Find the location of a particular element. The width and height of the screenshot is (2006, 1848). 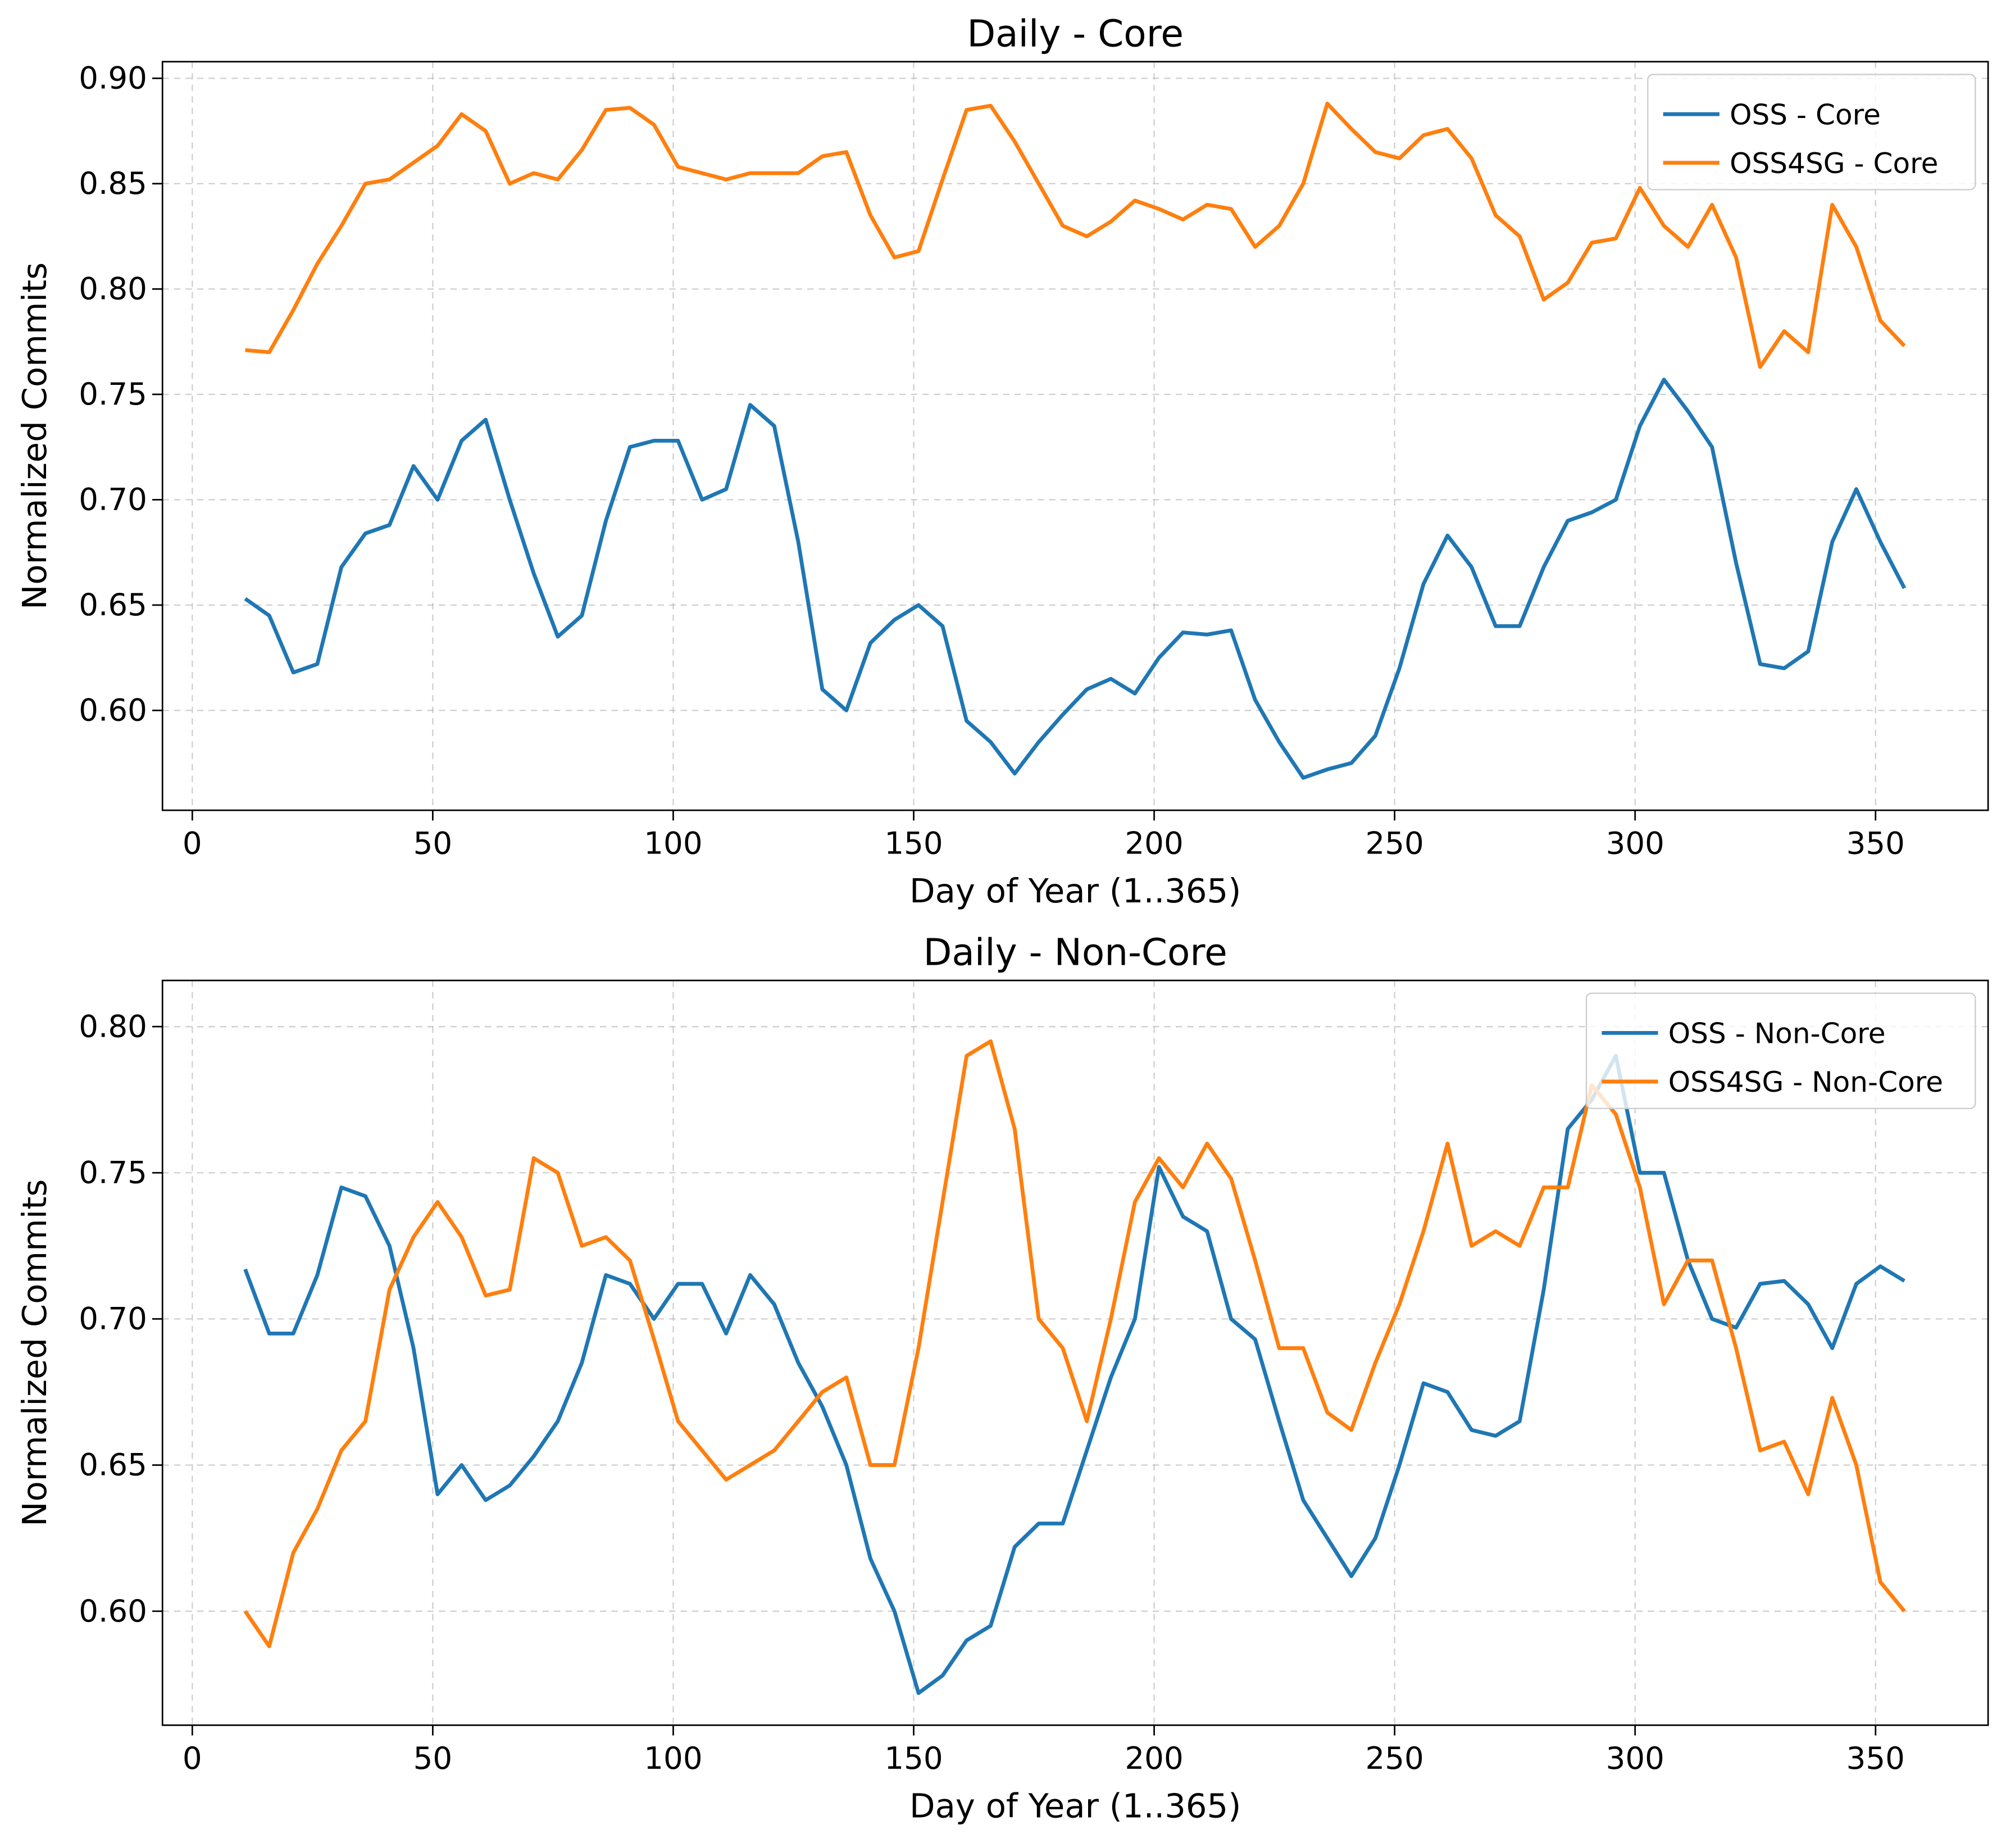

legend: OSS - Non-Core OSS4SG - Non-Core is located at coordinates (1780, 1050).